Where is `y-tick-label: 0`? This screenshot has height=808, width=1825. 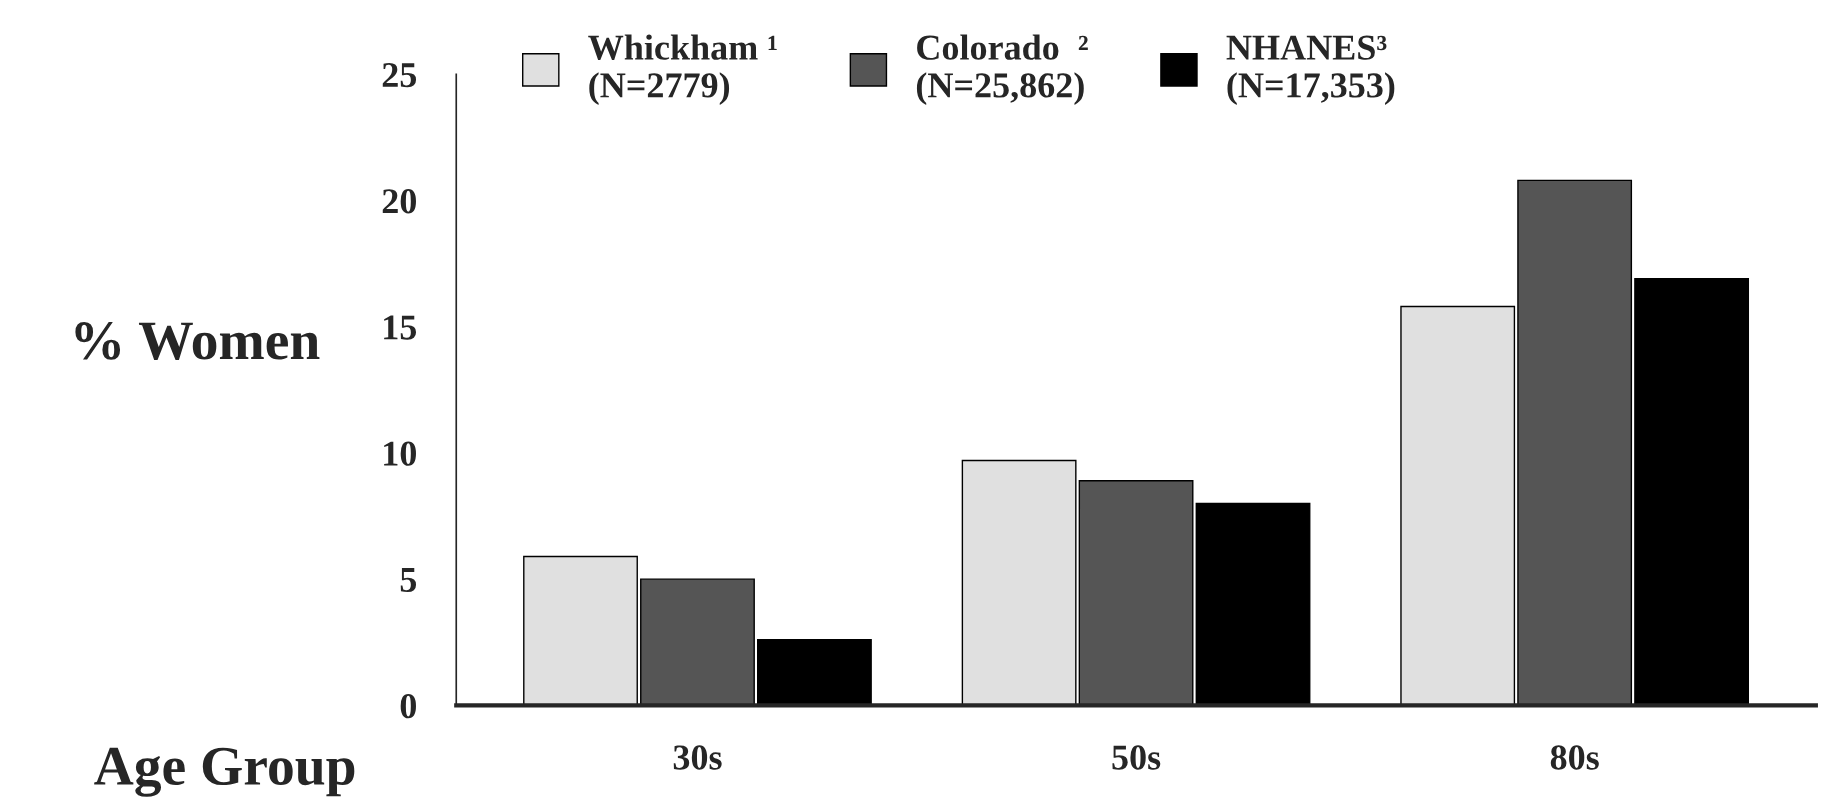
y-tick-label: 0 is located at coordinates (408, 706).